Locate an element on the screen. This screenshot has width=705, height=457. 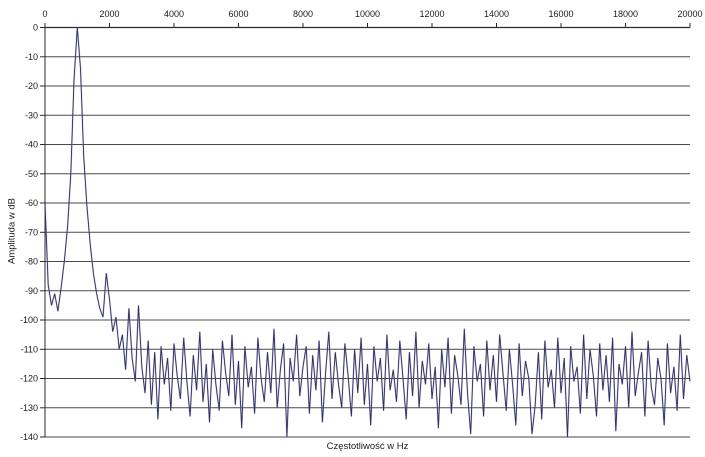
y-tick-label: -30 is located at coordinates (31, 115).